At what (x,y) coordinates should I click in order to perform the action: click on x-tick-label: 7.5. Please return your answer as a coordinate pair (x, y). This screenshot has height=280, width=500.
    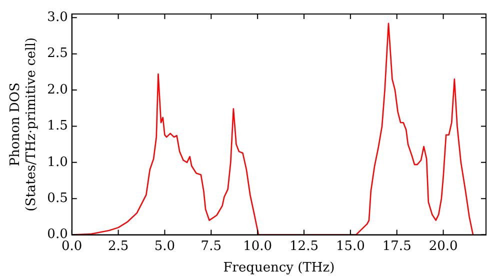
    Looking at the image, I should click on (211, 246).